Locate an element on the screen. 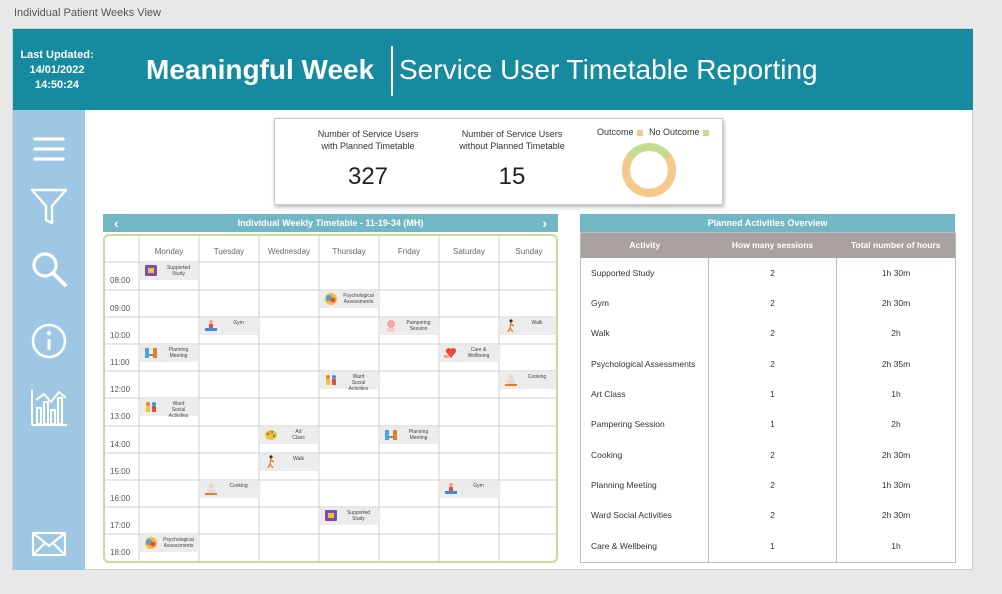  activity-cell: Pampering Session is located at coordinates (628, 424).